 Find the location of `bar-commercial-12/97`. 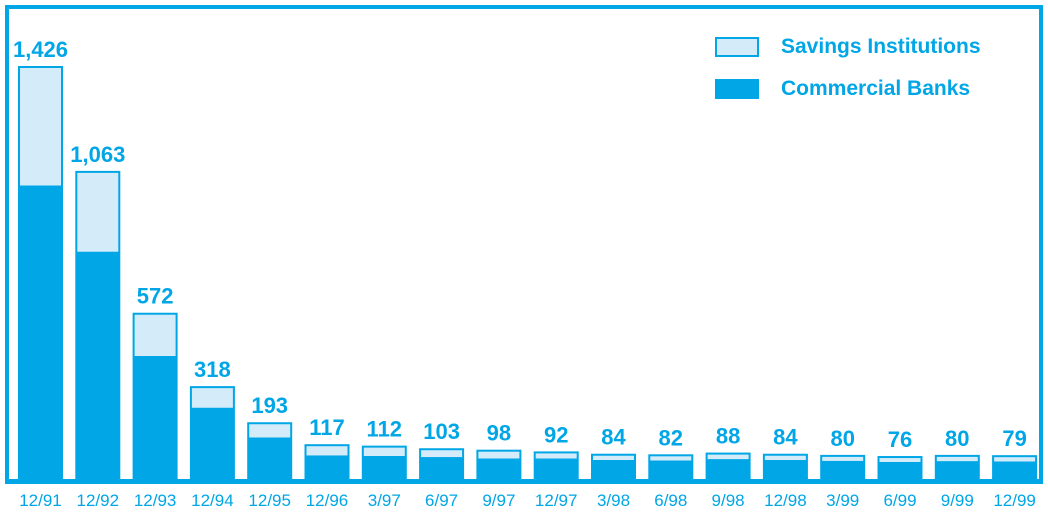

bar-commercial-12/97 is located at coordinates (556, 468).